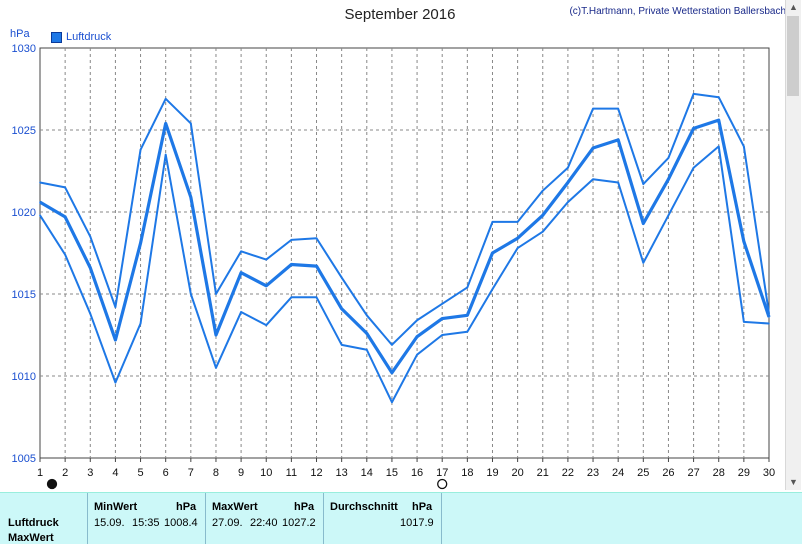  What do you see at coordinates (304, 507) in the screenshot?
I see `max-unit: hPa` at bounding box center [304, 507].